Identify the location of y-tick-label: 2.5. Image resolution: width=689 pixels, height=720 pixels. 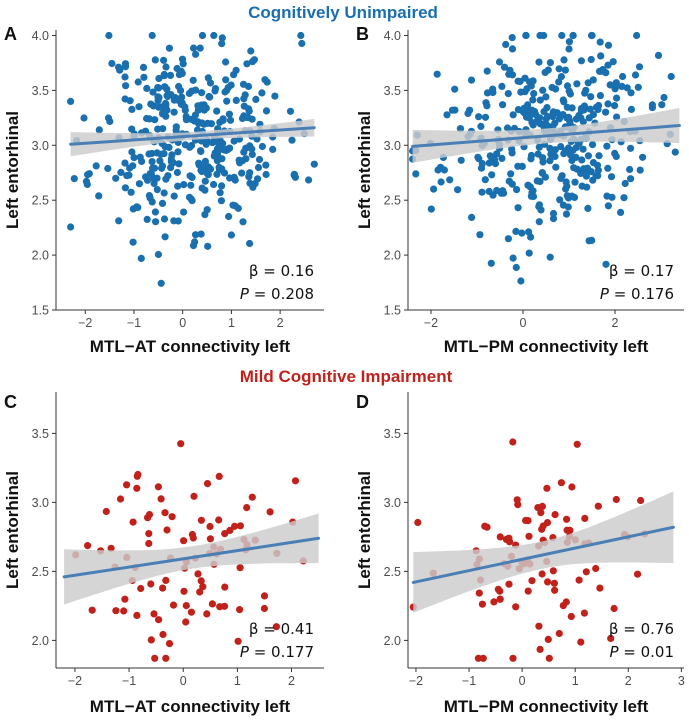
(392, 201).